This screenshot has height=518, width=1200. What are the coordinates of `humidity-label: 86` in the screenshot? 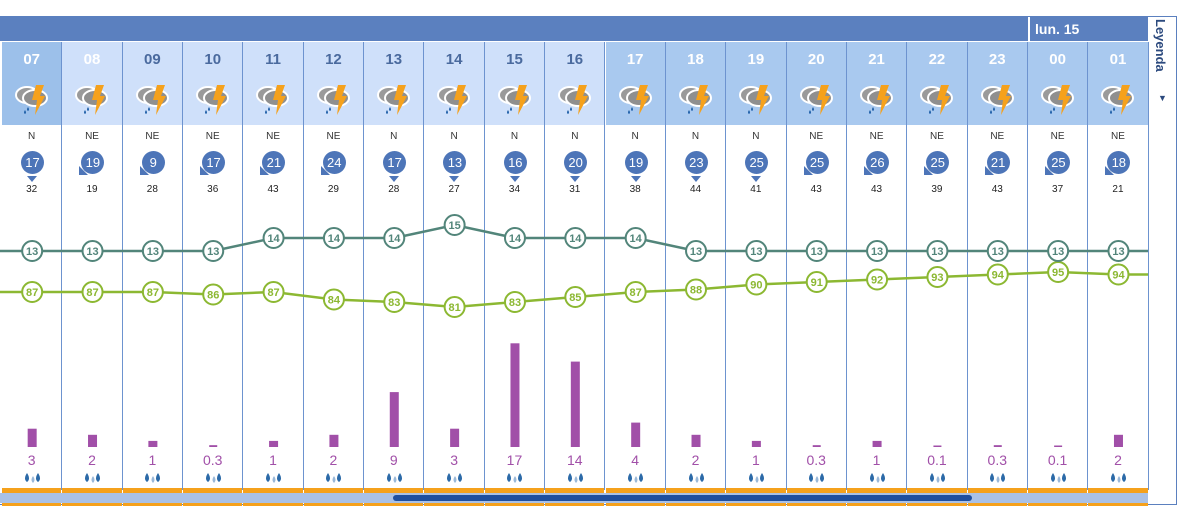 It's located at (213, 296).